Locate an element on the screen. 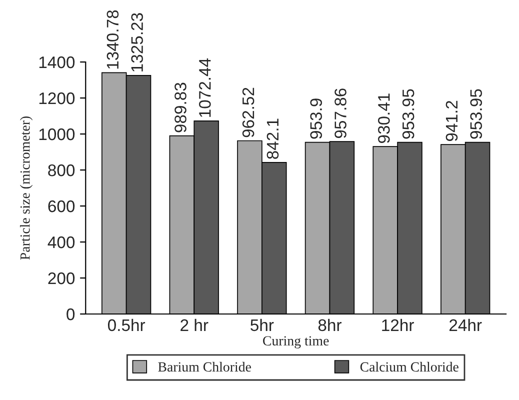  y-tick-label: 1000 is located at coordinates (57, 134).